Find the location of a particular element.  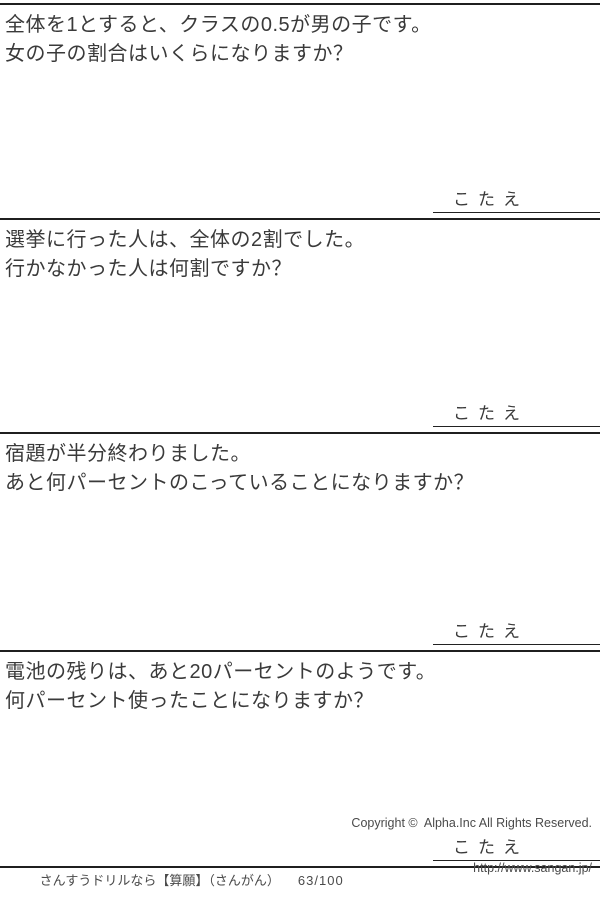

footer-site-label: さんすうドリルなら【算願】（さんがん） is located at coordinates (159, 880).